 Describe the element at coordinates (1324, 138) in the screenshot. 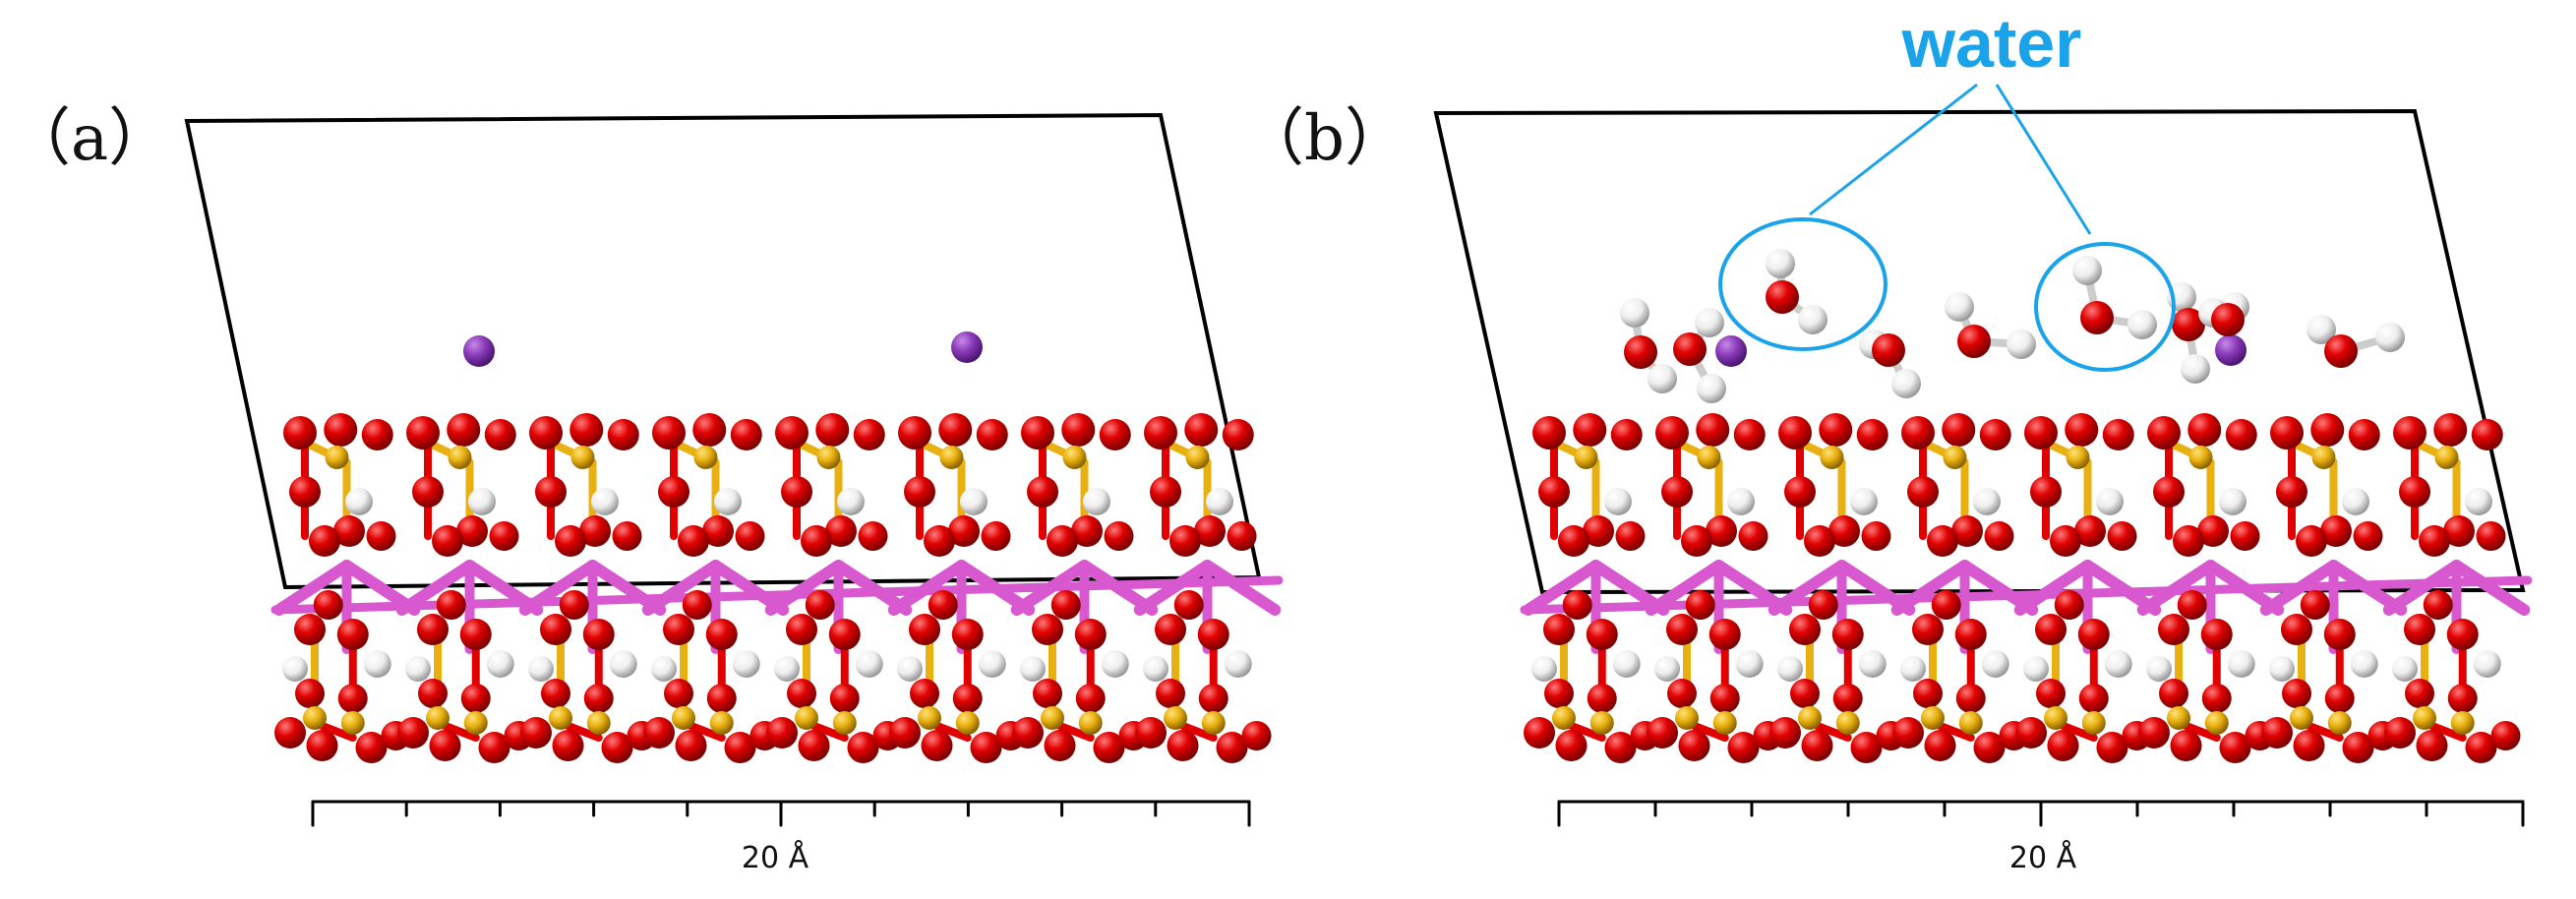

I see `panel-b-label: （b）` at that location.